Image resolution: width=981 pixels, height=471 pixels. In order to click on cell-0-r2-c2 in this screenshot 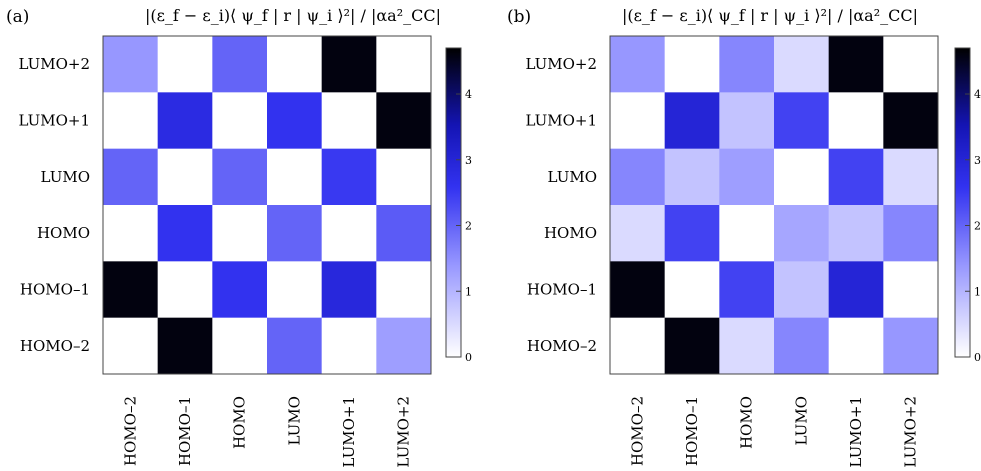, I will do `click(240, 177)`.